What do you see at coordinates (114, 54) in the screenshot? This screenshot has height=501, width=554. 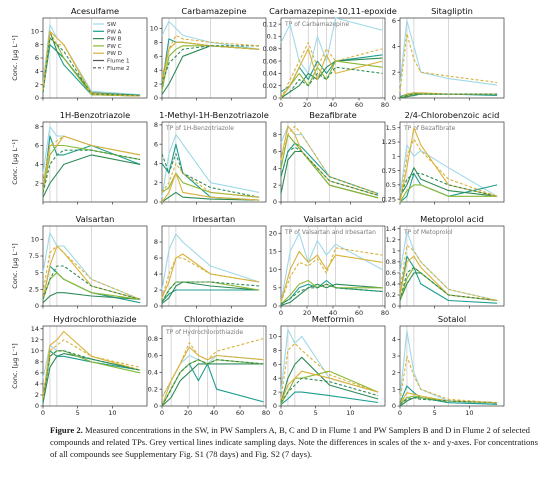 I see `legend-label: PW D` at bounding box center [114, 54].